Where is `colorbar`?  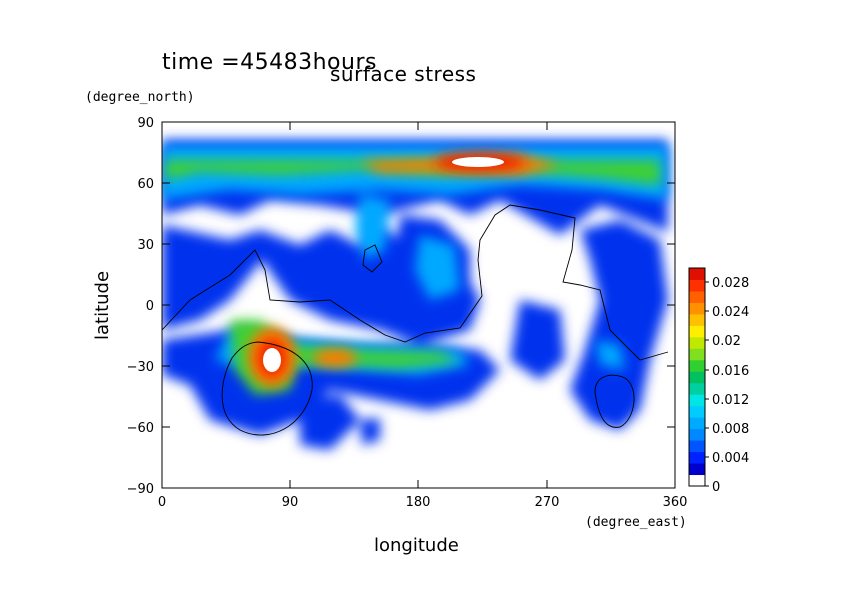
colorbar is located at coordinates (697, 377).